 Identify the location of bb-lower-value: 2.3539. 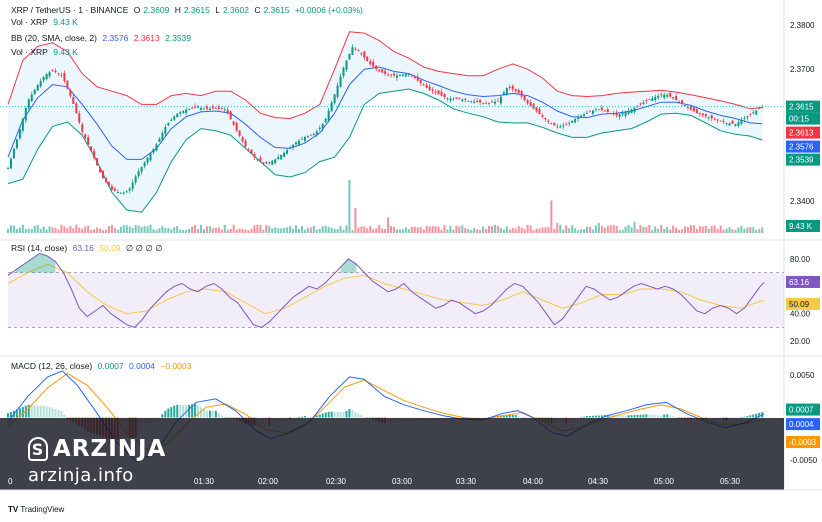
(178, 38).